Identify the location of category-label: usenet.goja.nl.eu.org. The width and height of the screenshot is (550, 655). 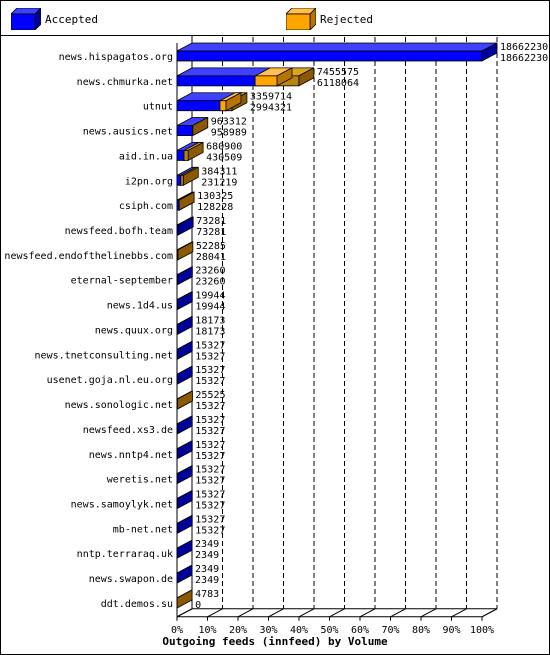
(110, 380).